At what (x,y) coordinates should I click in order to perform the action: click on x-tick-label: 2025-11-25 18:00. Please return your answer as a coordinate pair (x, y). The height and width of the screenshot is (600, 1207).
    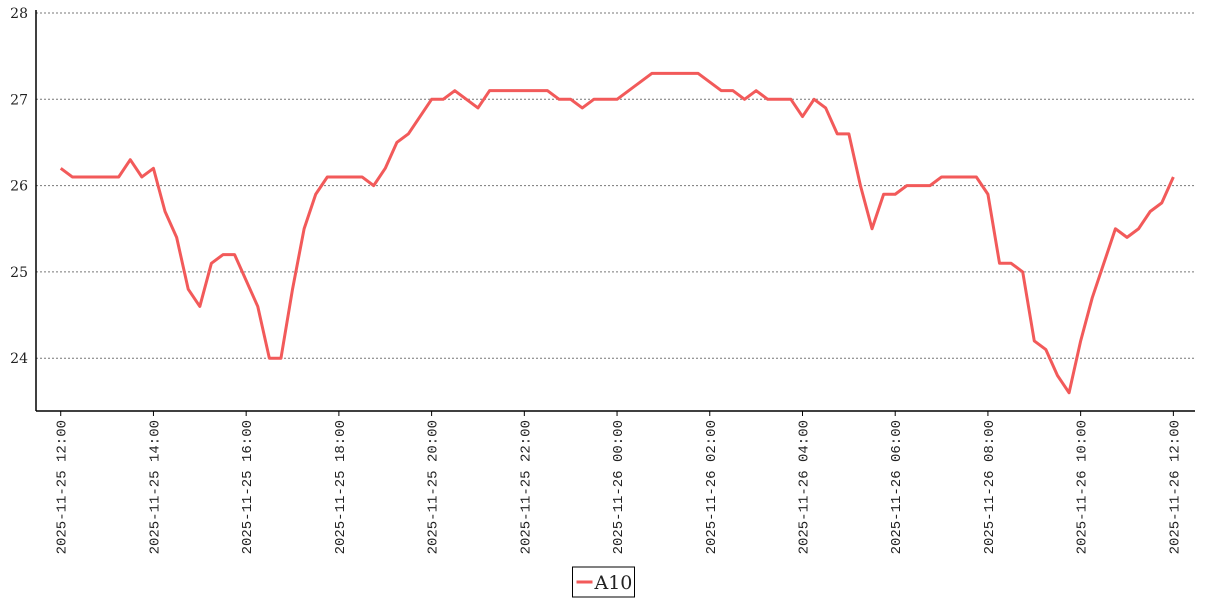
    Looking at the image, I should click on (341, 487).